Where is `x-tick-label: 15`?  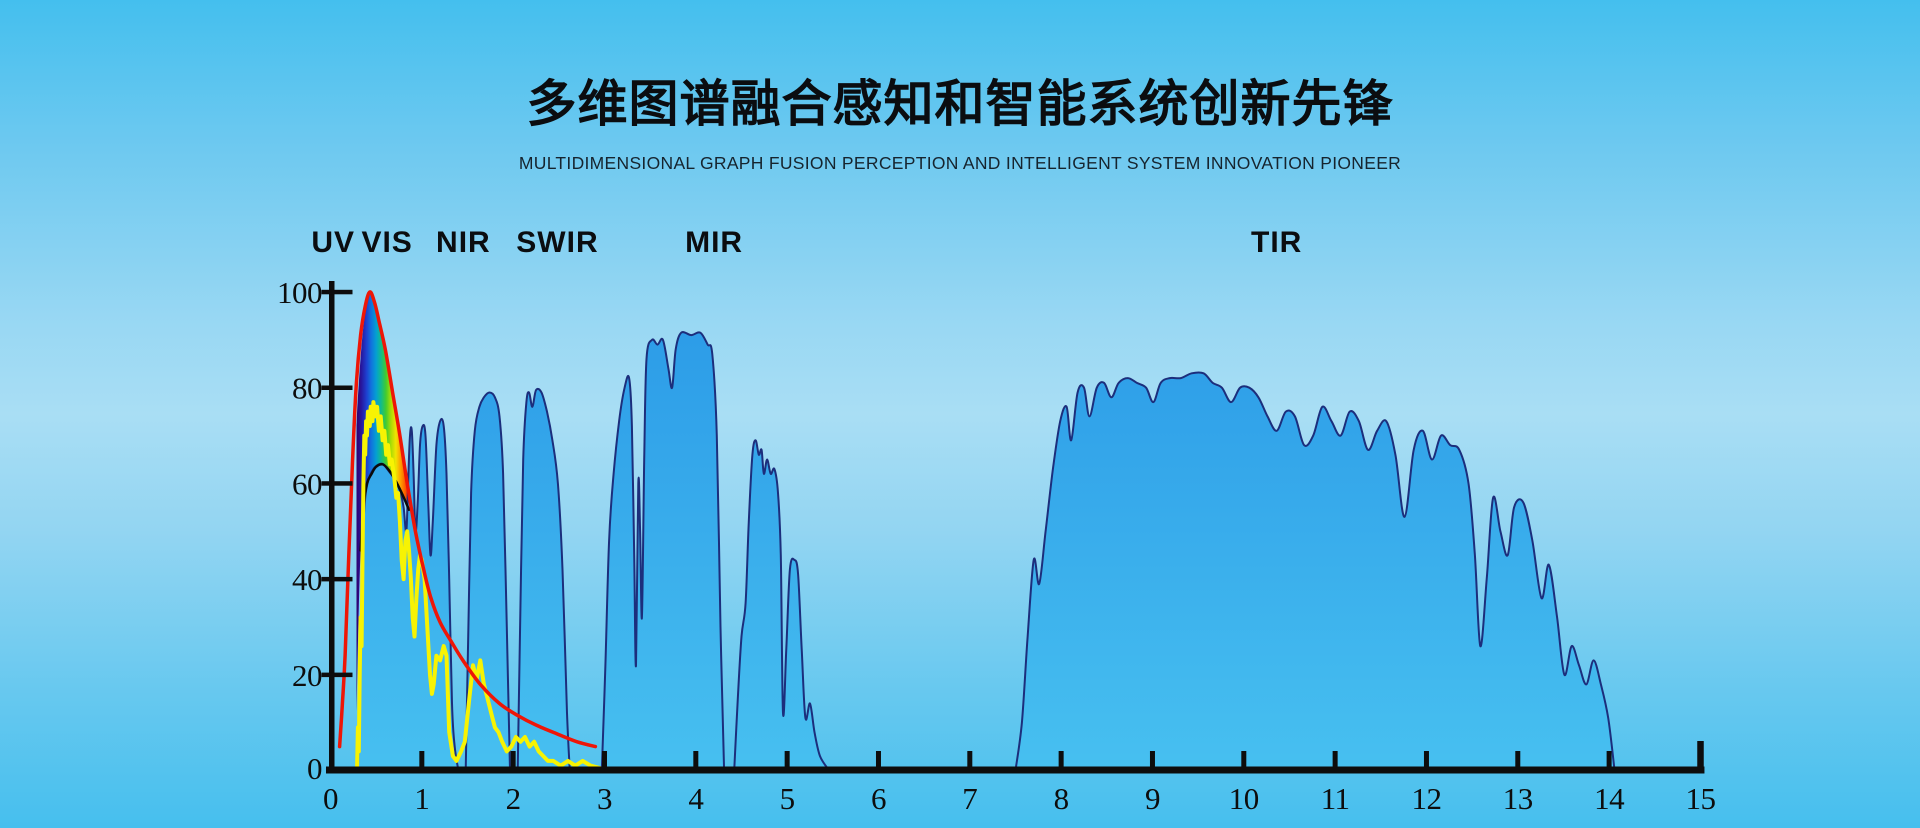
x-tick-label: 15 is located at coordinates (1700, 798).